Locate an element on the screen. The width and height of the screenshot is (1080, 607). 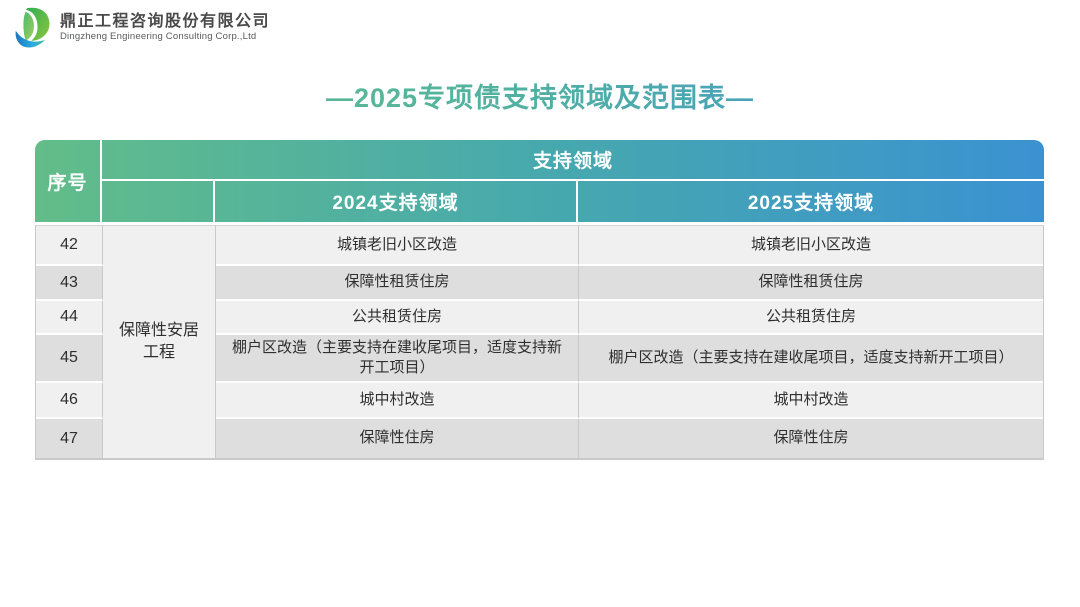
category-cell: 保障性安居工程 is located at coordinates (159, 342).